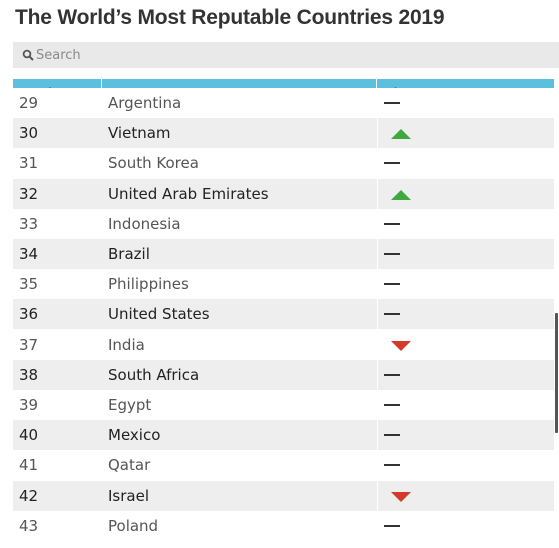 The width and height of the screenshot is (559, 548). What do you see at coordinates (144, 223) in the screenshot?
I see `country-cell: Indonesia` at bounding box center [144, 223].